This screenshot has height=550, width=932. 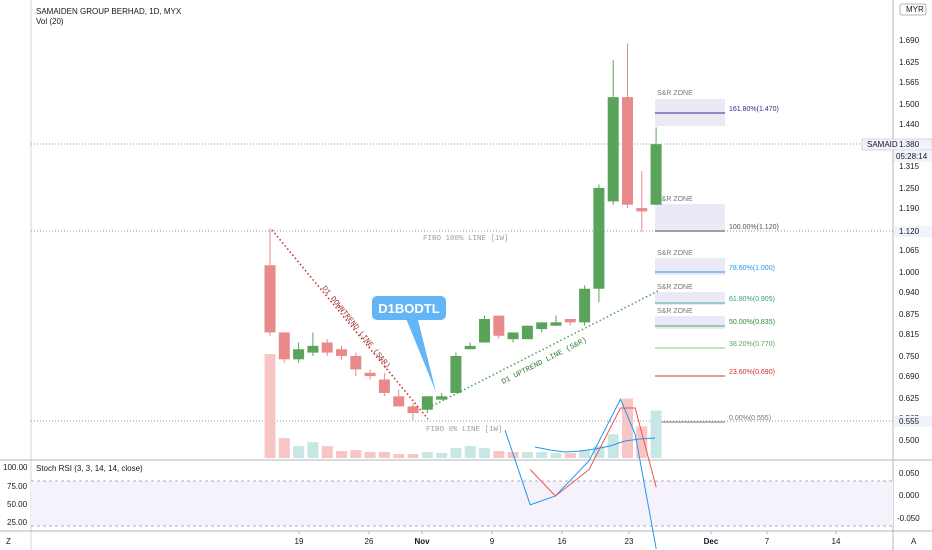 I want to click on price-tick: 1.250, so click(x=909, y=188).